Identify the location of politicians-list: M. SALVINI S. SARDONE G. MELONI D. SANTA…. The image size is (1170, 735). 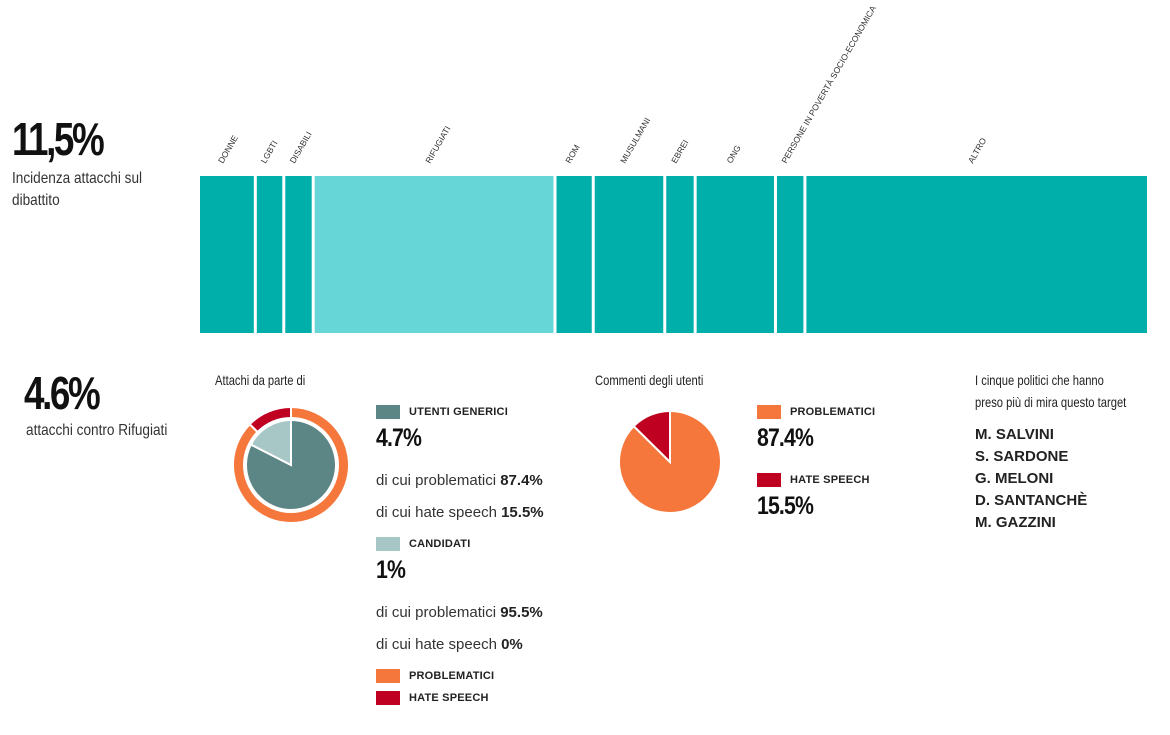
(1031, 479).